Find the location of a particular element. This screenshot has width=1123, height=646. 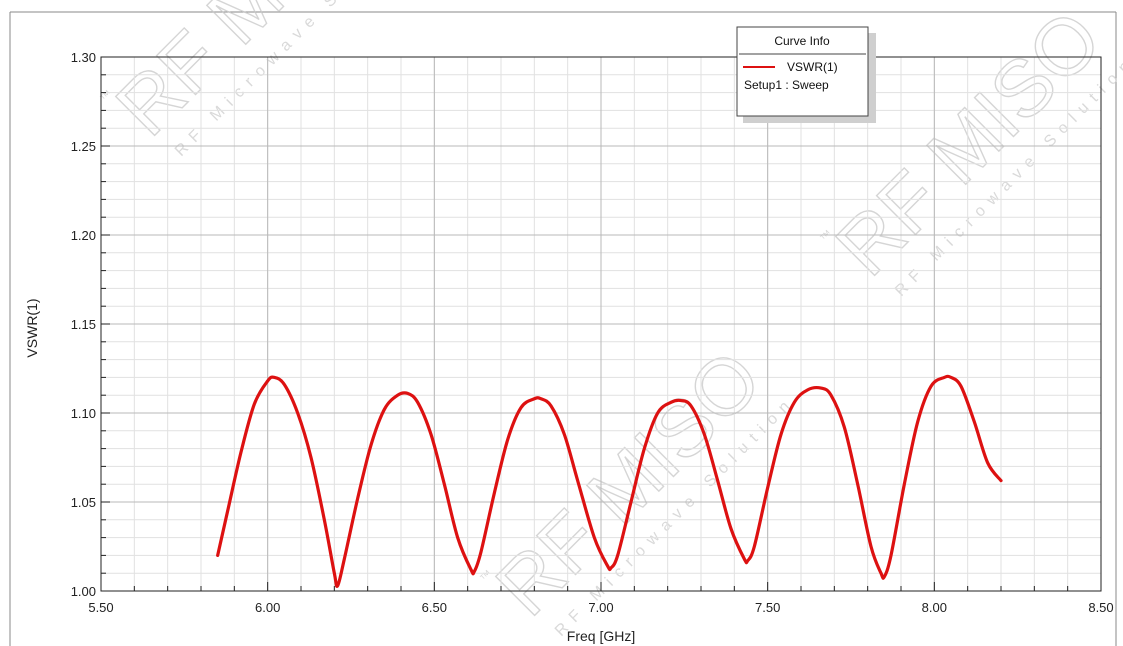

y-tick-label: 1.20 is located at coordinates (83, 235).